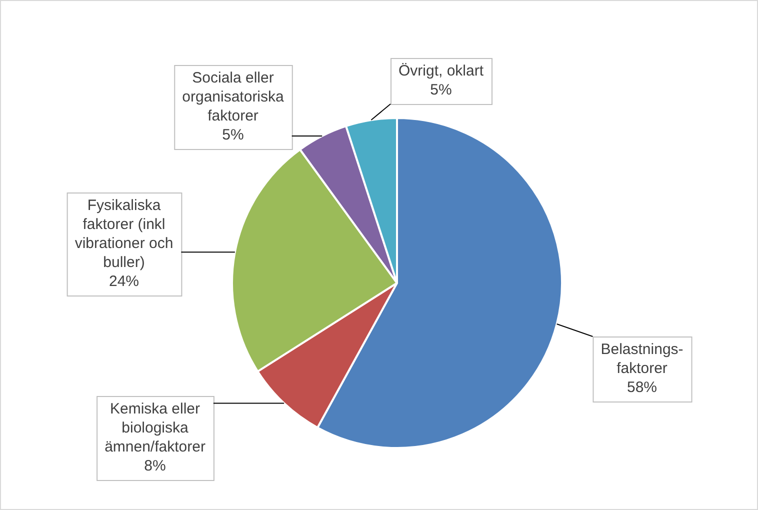 The height and width of the screenshot is (510, 758). I want to click on slice-label: Övrigt, oklart, so click(441, 71).